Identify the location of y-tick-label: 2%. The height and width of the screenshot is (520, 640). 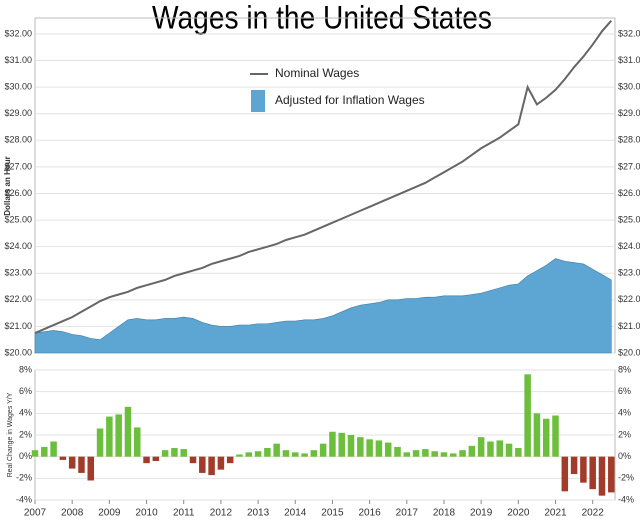
(25, 434).